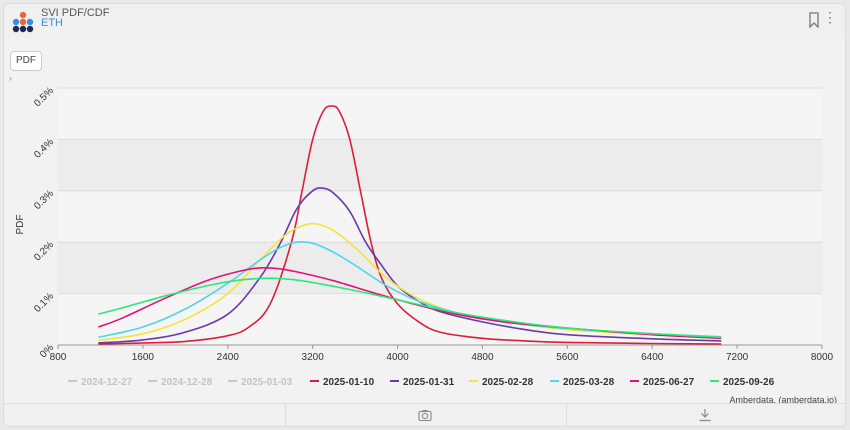 This screenshot has width=850, height=430. Describe the element at coordinates (652, 357) in the screenshot. I see `x-tick-label: 6400` at that location.